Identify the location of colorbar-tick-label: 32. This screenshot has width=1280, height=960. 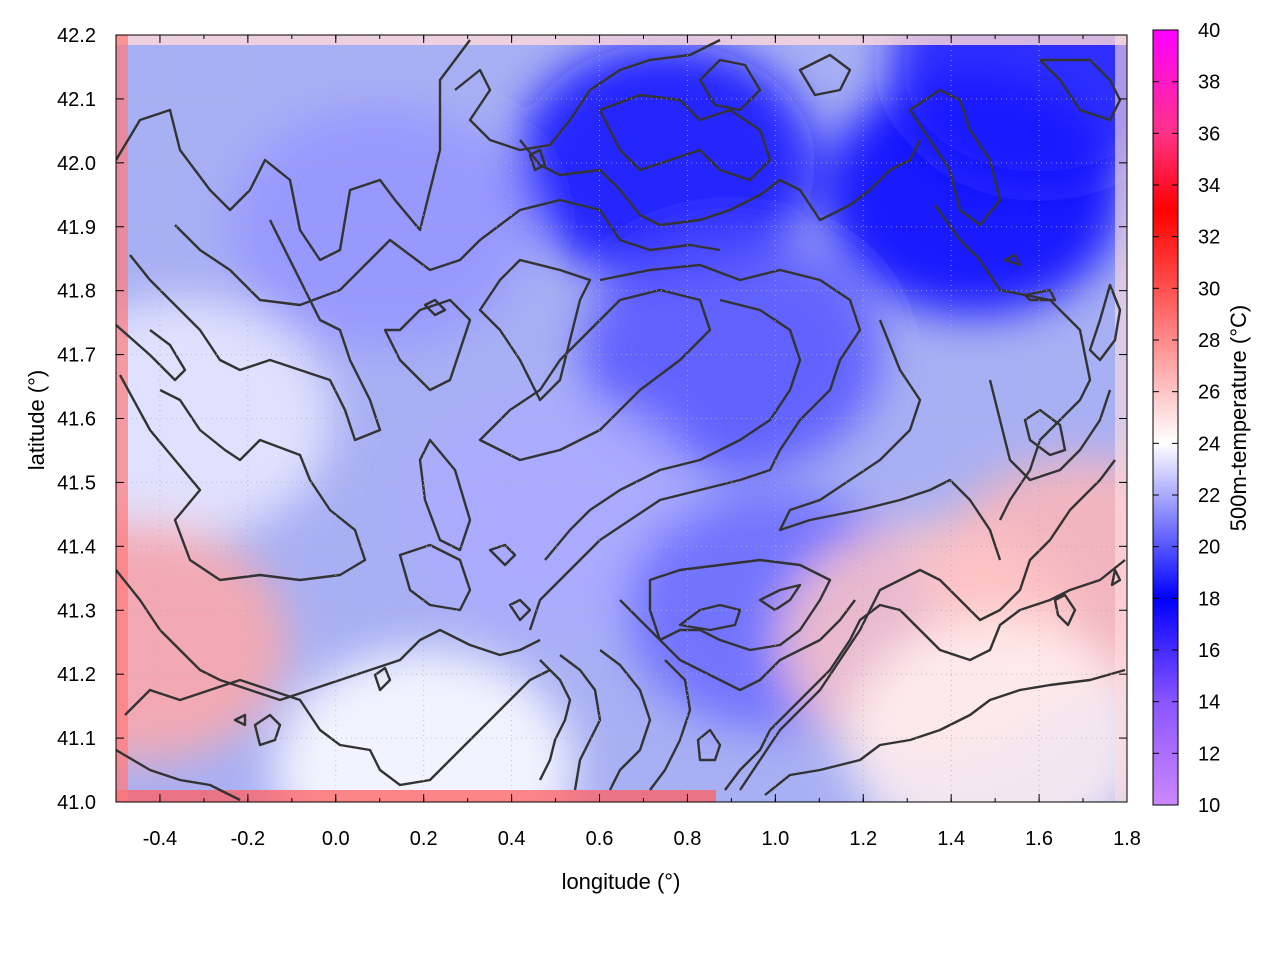
(1209, 238).